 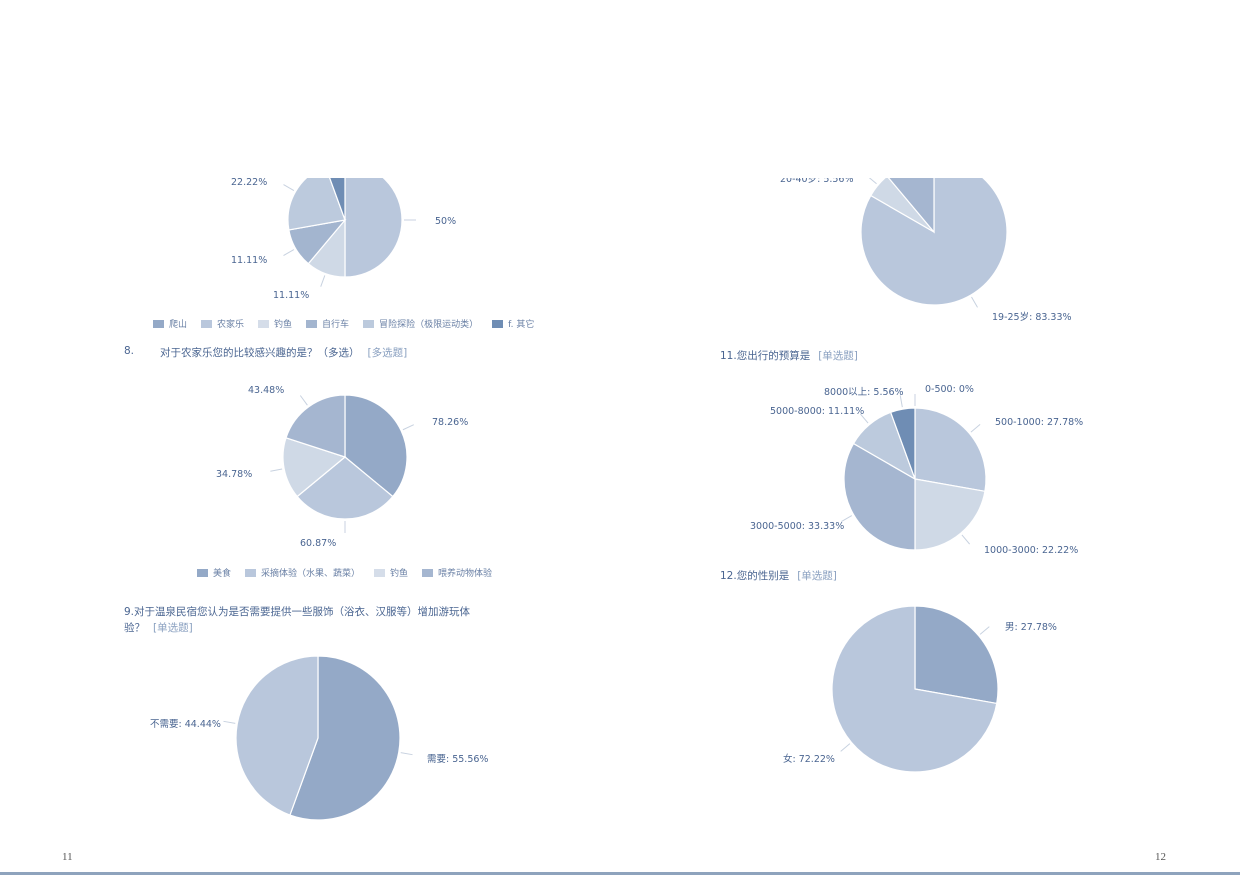 I want to click on question-8-title: 对于农家乐您的比较感兴趣的是？（多选） [多选题], so click(x=283, y=352).